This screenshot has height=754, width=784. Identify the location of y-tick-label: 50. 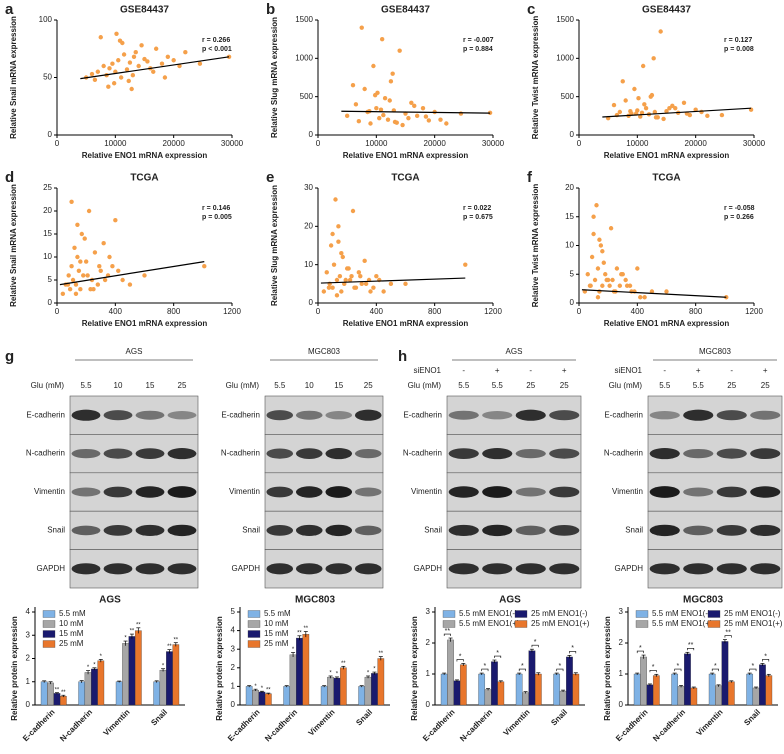
(47, 77).